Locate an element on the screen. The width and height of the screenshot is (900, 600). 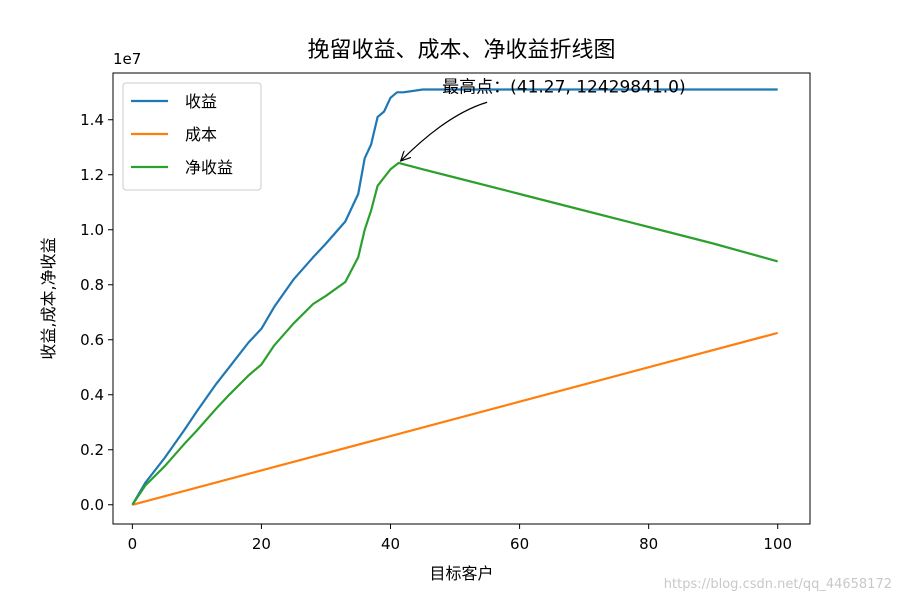
x-tick-label: 80 is located at coordinates (648, 544).